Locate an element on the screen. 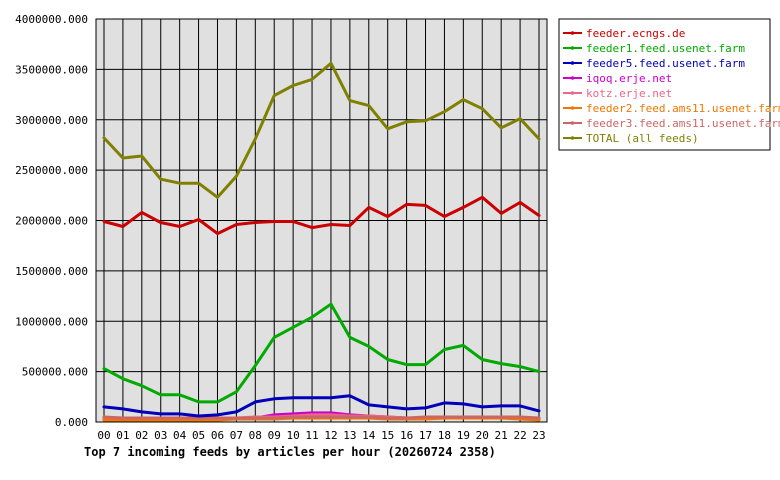  y-tick-label: 1500000.000 is located at coordinates (51, 271).